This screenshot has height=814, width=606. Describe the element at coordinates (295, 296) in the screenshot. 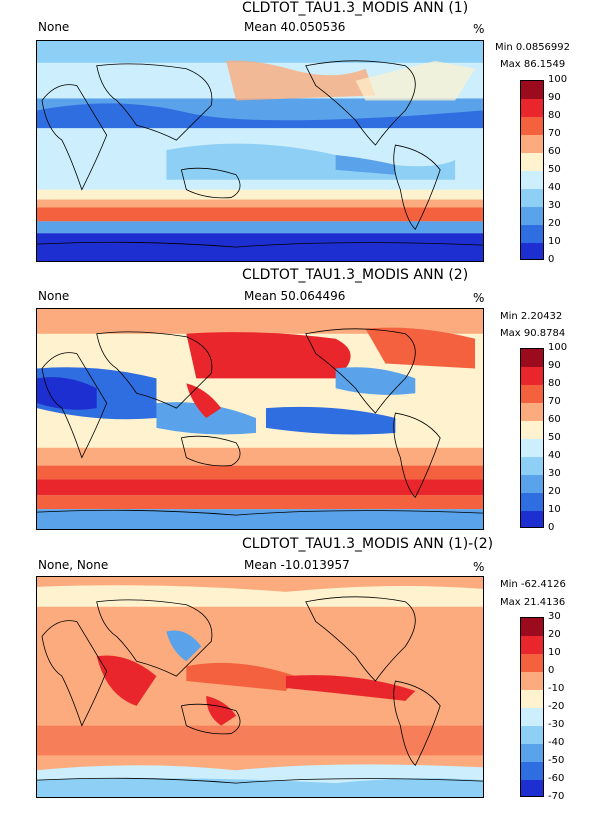

I see `mean-label: Mean 50.064496` at that location.